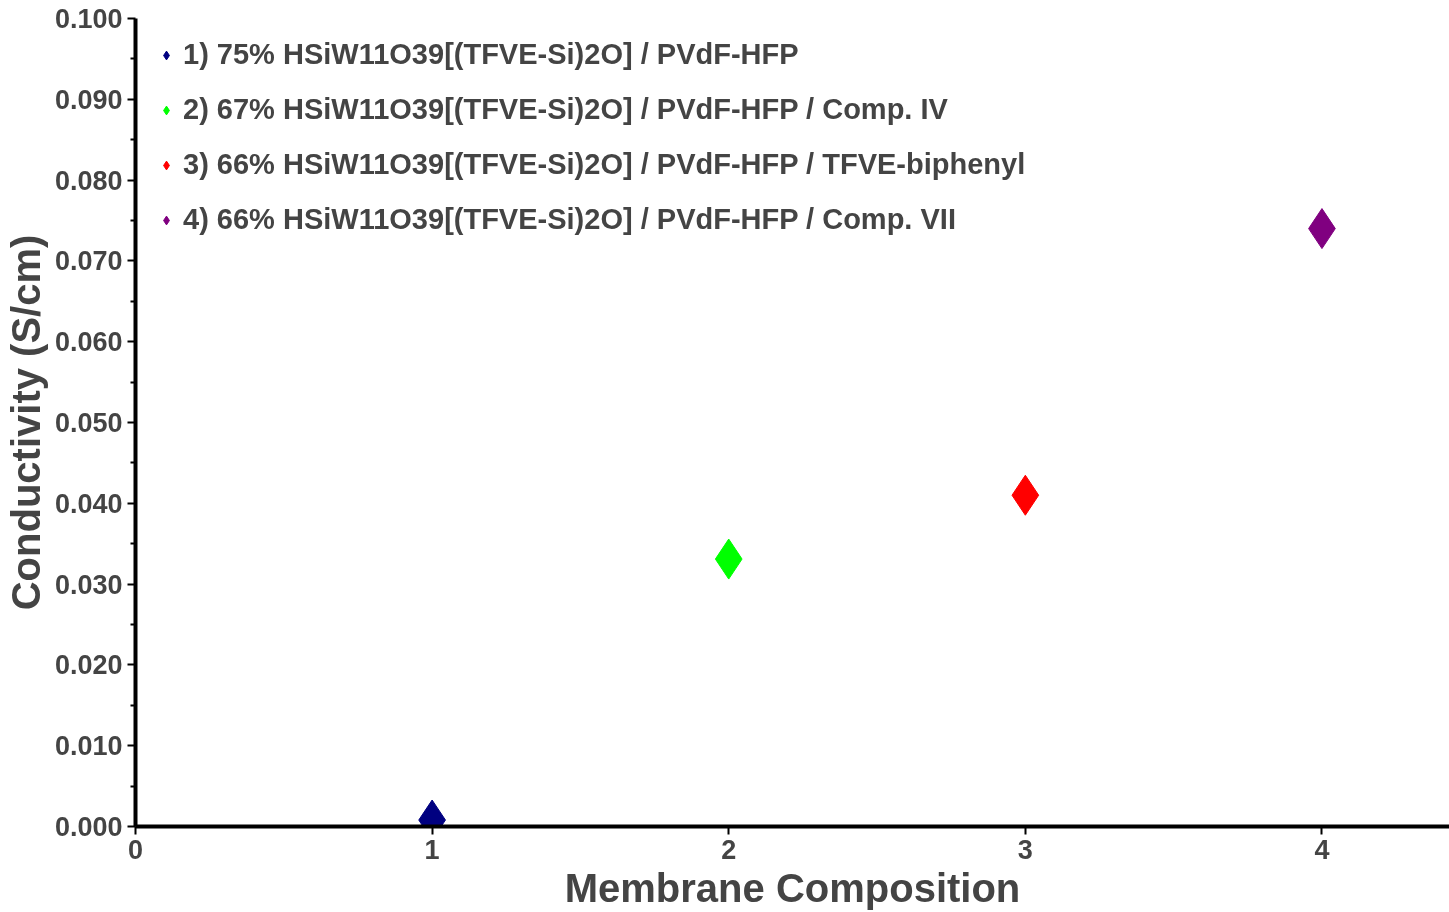 The width and height of the screenshot is (1449, 912). I want to click on x-tick-label: 3, so click(1025, 849).